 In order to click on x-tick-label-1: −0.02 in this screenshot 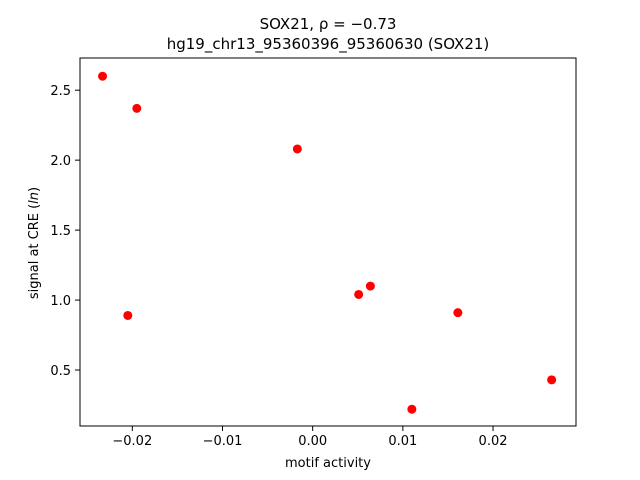, I will do `click(132, 441)`.